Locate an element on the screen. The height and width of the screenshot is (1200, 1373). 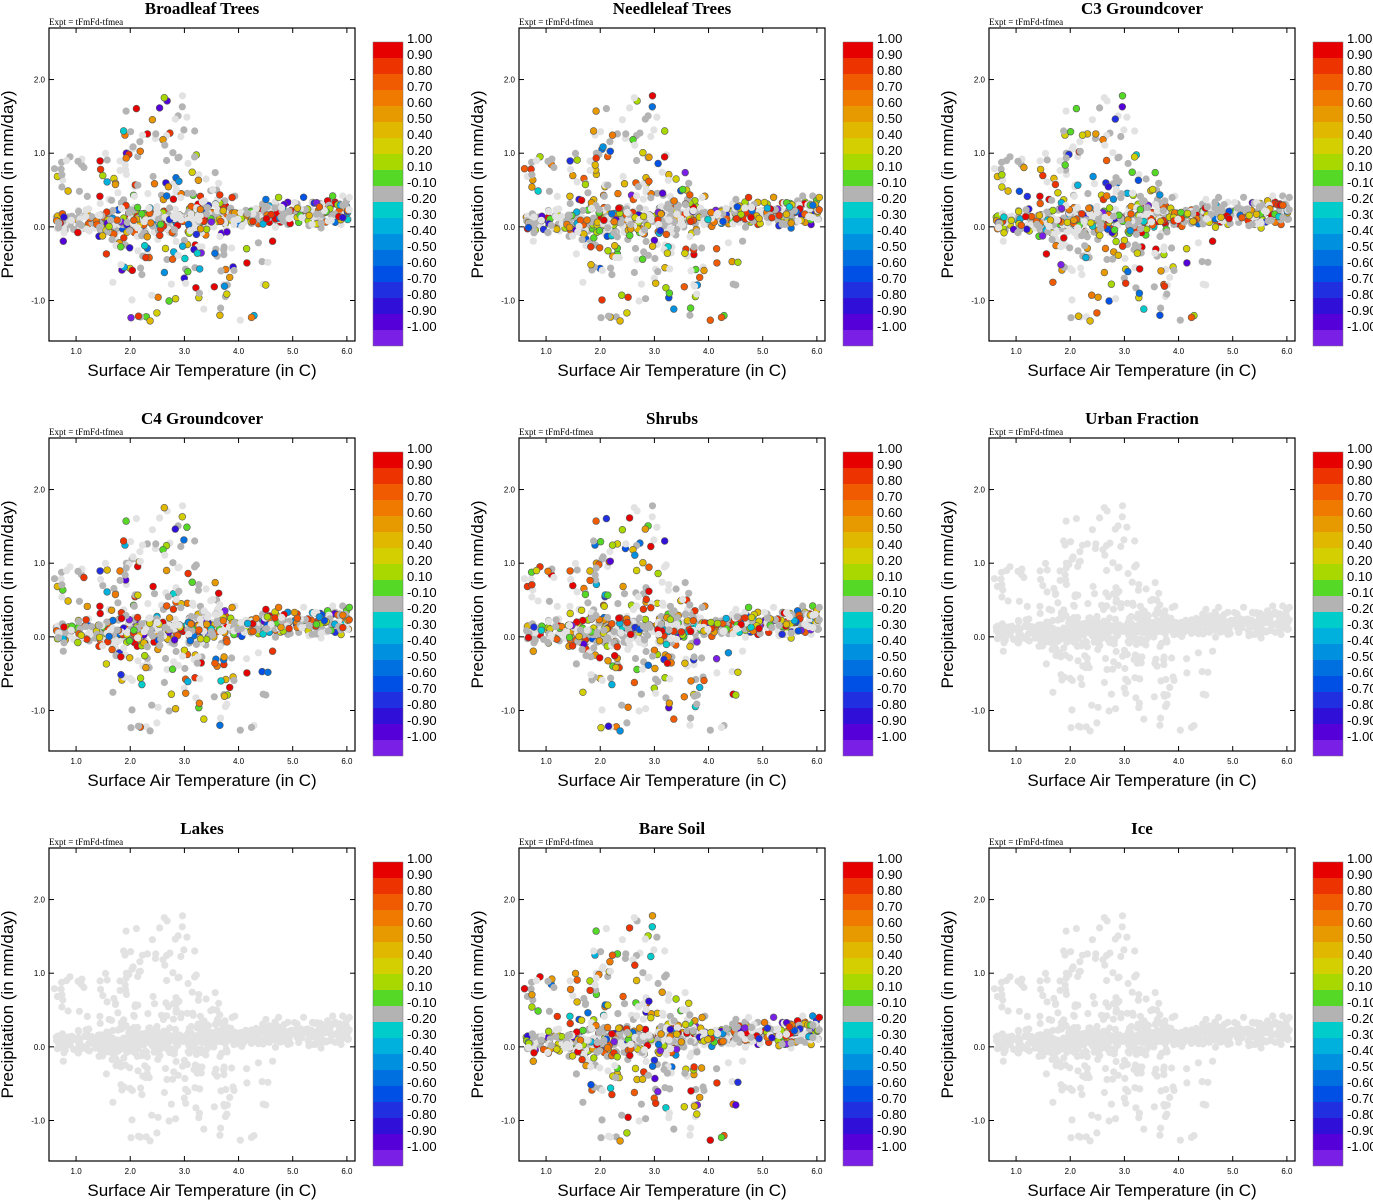
x-axis-label: Surface Air Temperature (in C) is located at coordinates (201, 370).